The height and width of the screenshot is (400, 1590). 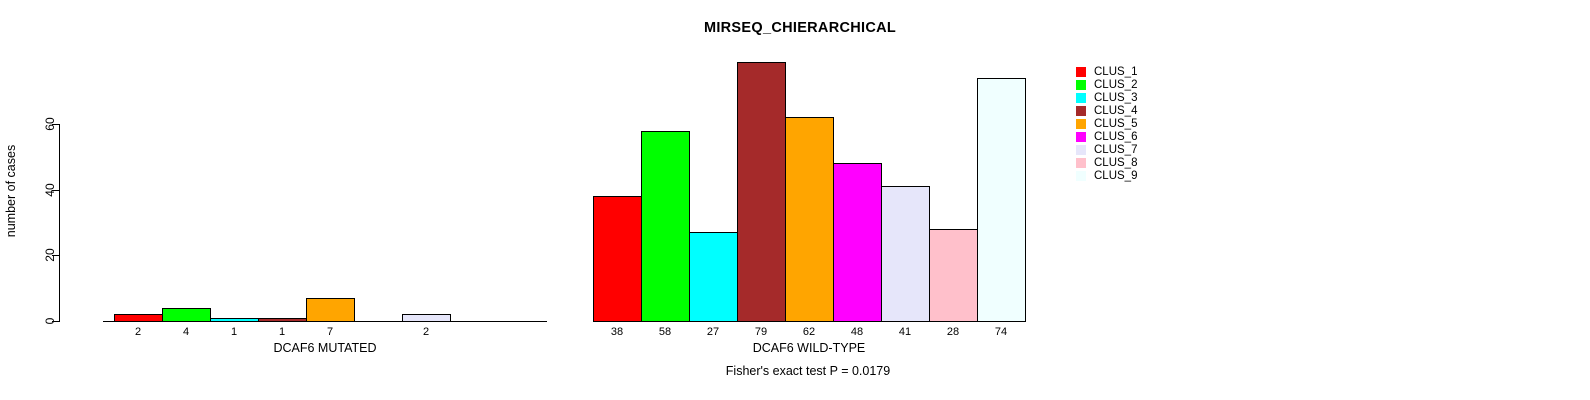 What do you see at coordinates (1116, 85) in the screenshot?
I see `legend-label-CLUS_2: CLUS_2` at bounding box center [1116, 85].